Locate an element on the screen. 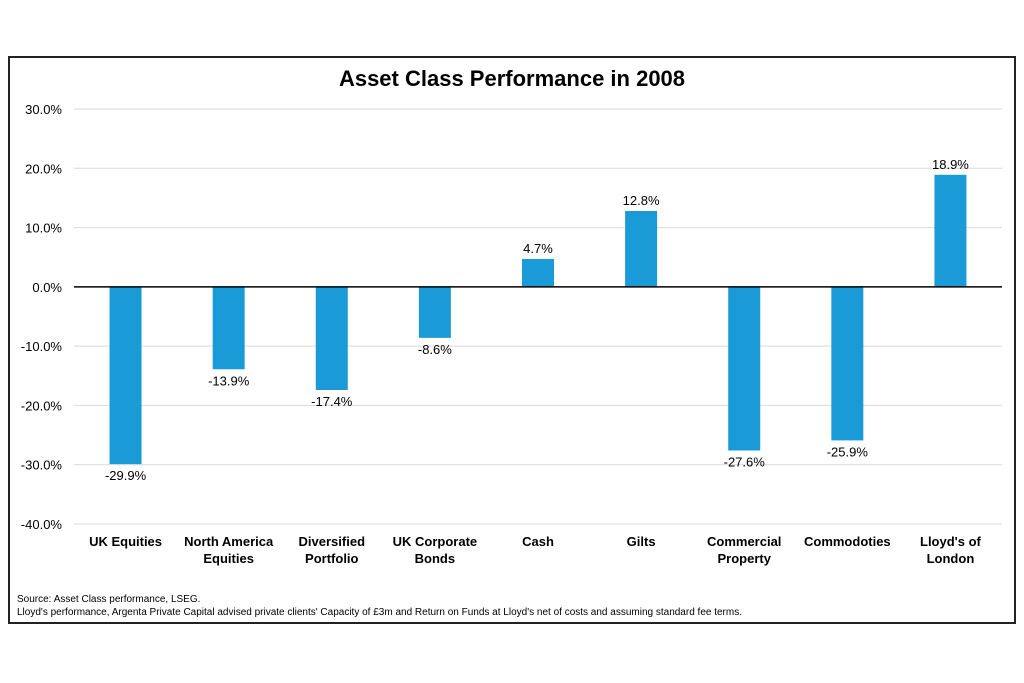 The image size is (1024, 683). y-tick-label: -40.0% is located at coordinates (42, 524).